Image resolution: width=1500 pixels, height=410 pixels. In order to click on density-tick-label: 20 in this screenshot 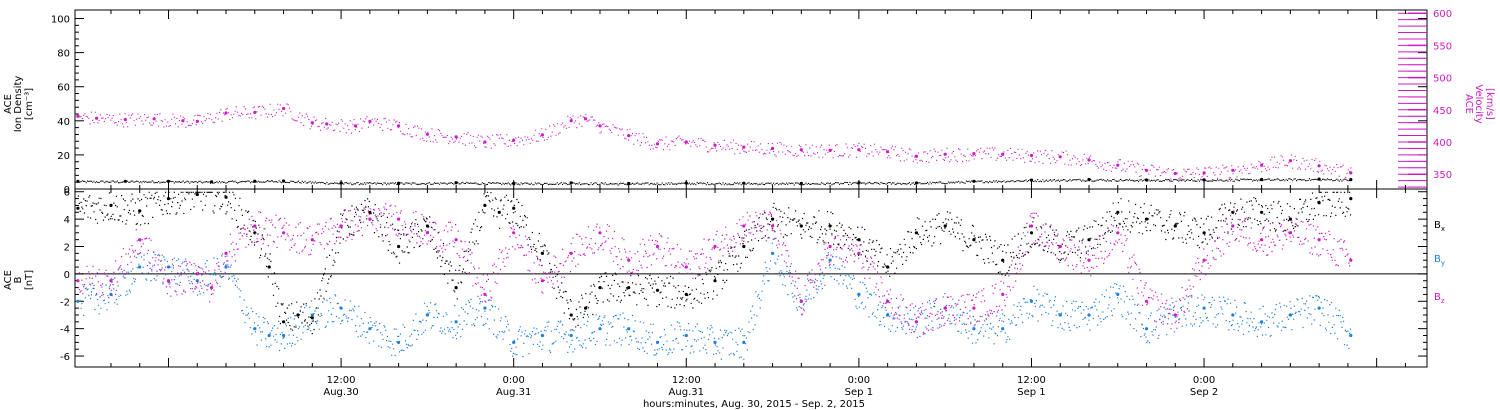, I will do `click(63, 156)`.